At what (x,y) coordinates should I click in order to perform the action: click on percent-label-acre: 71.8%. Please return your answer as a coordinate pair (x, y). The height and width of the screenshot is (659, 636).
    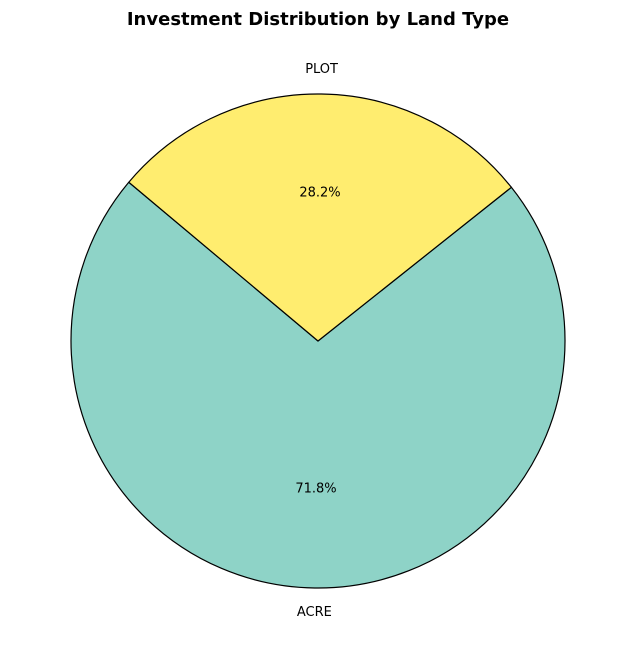
    Looking at the image, I should click on (315, 489).